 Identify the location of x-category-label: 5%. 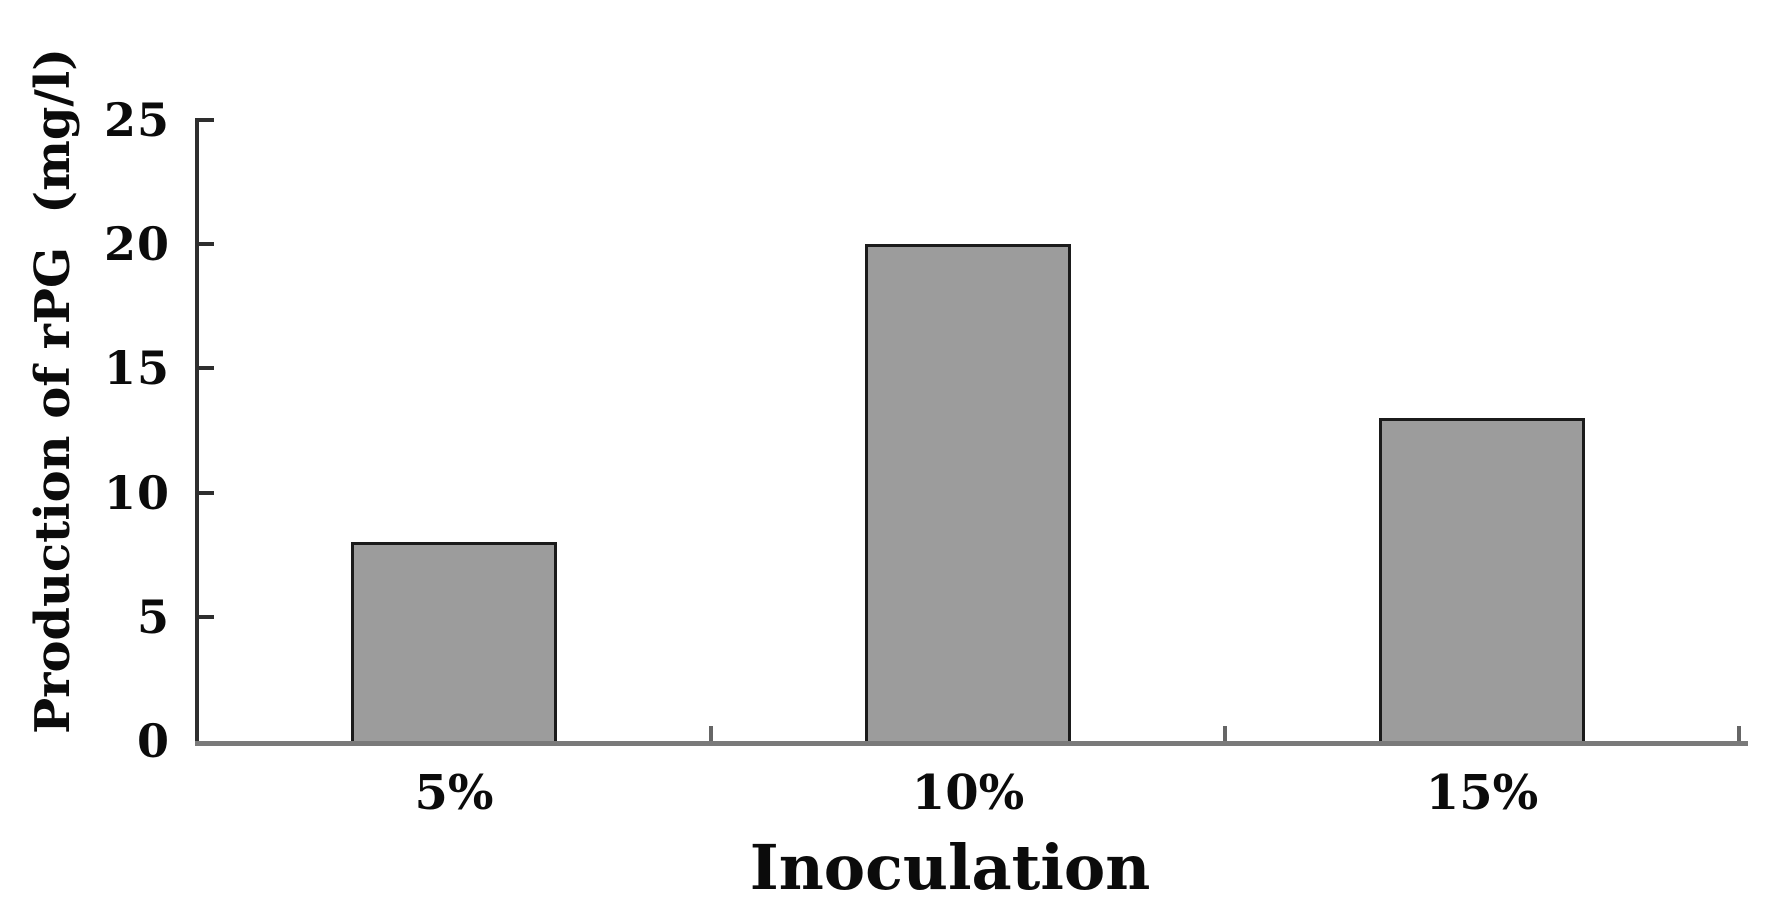
(454, 793).